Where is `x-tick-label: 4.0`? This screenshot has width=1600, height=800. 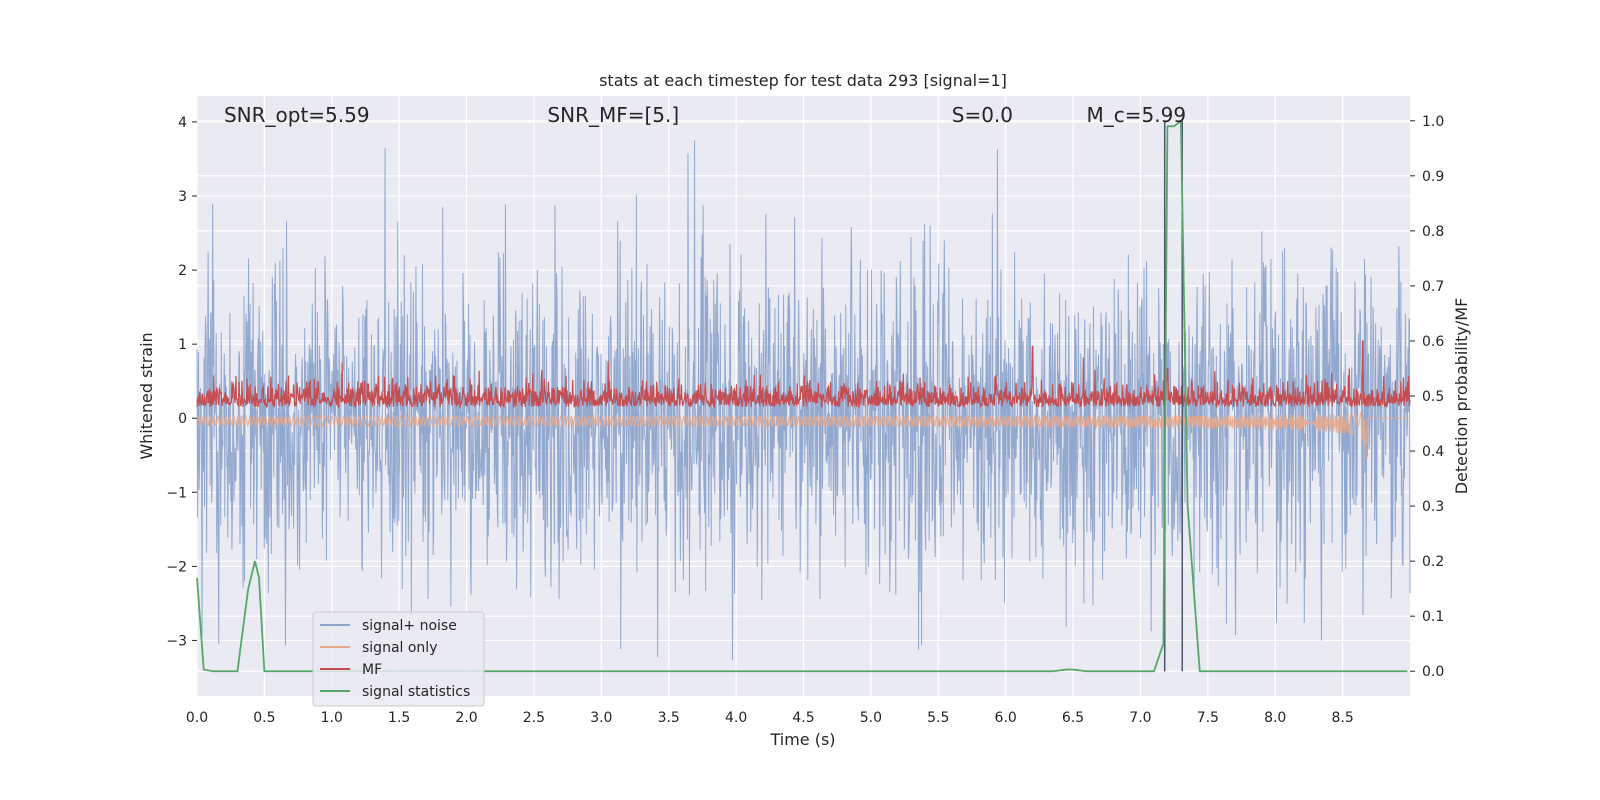
x-tick-label: 4.0 is located at coordinates (736, 718).